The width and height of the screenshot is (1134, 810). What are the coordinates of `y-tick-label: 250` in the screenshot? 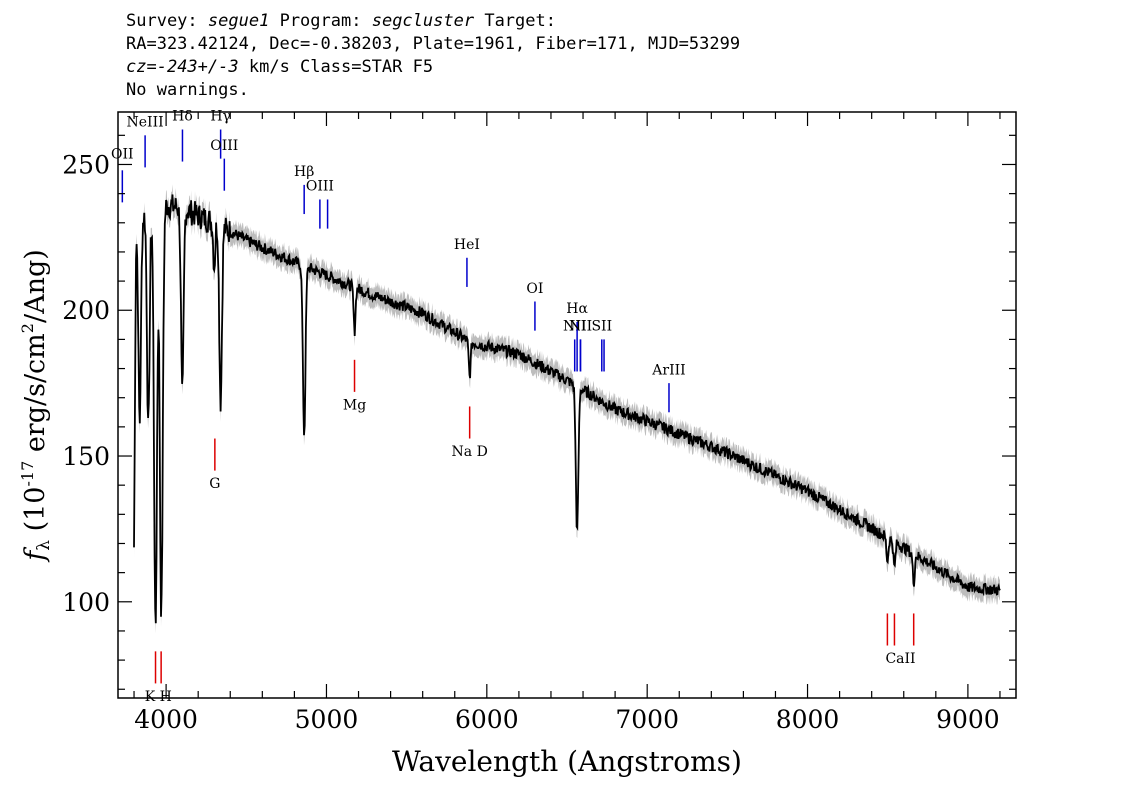 It's located at (86, 164).